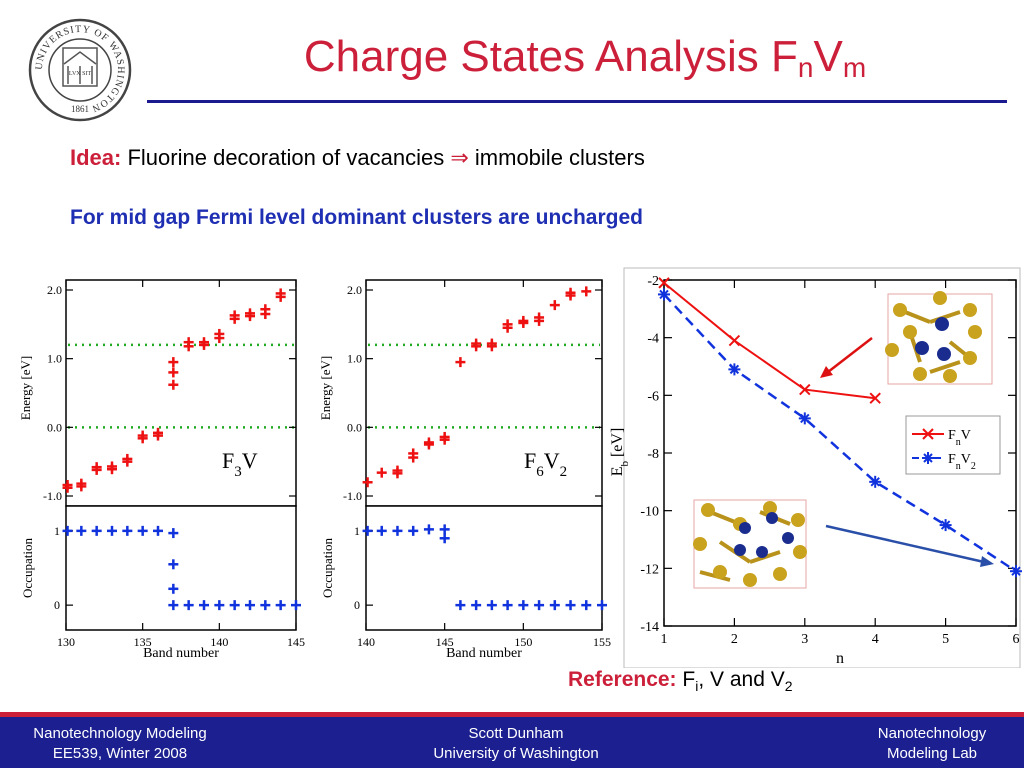 The height and width of the screenshot is (768, 1024). Describe the element at coordinates (484, 653) in the screenshot. I see `f6v2-xlabel: Band number` at that location.